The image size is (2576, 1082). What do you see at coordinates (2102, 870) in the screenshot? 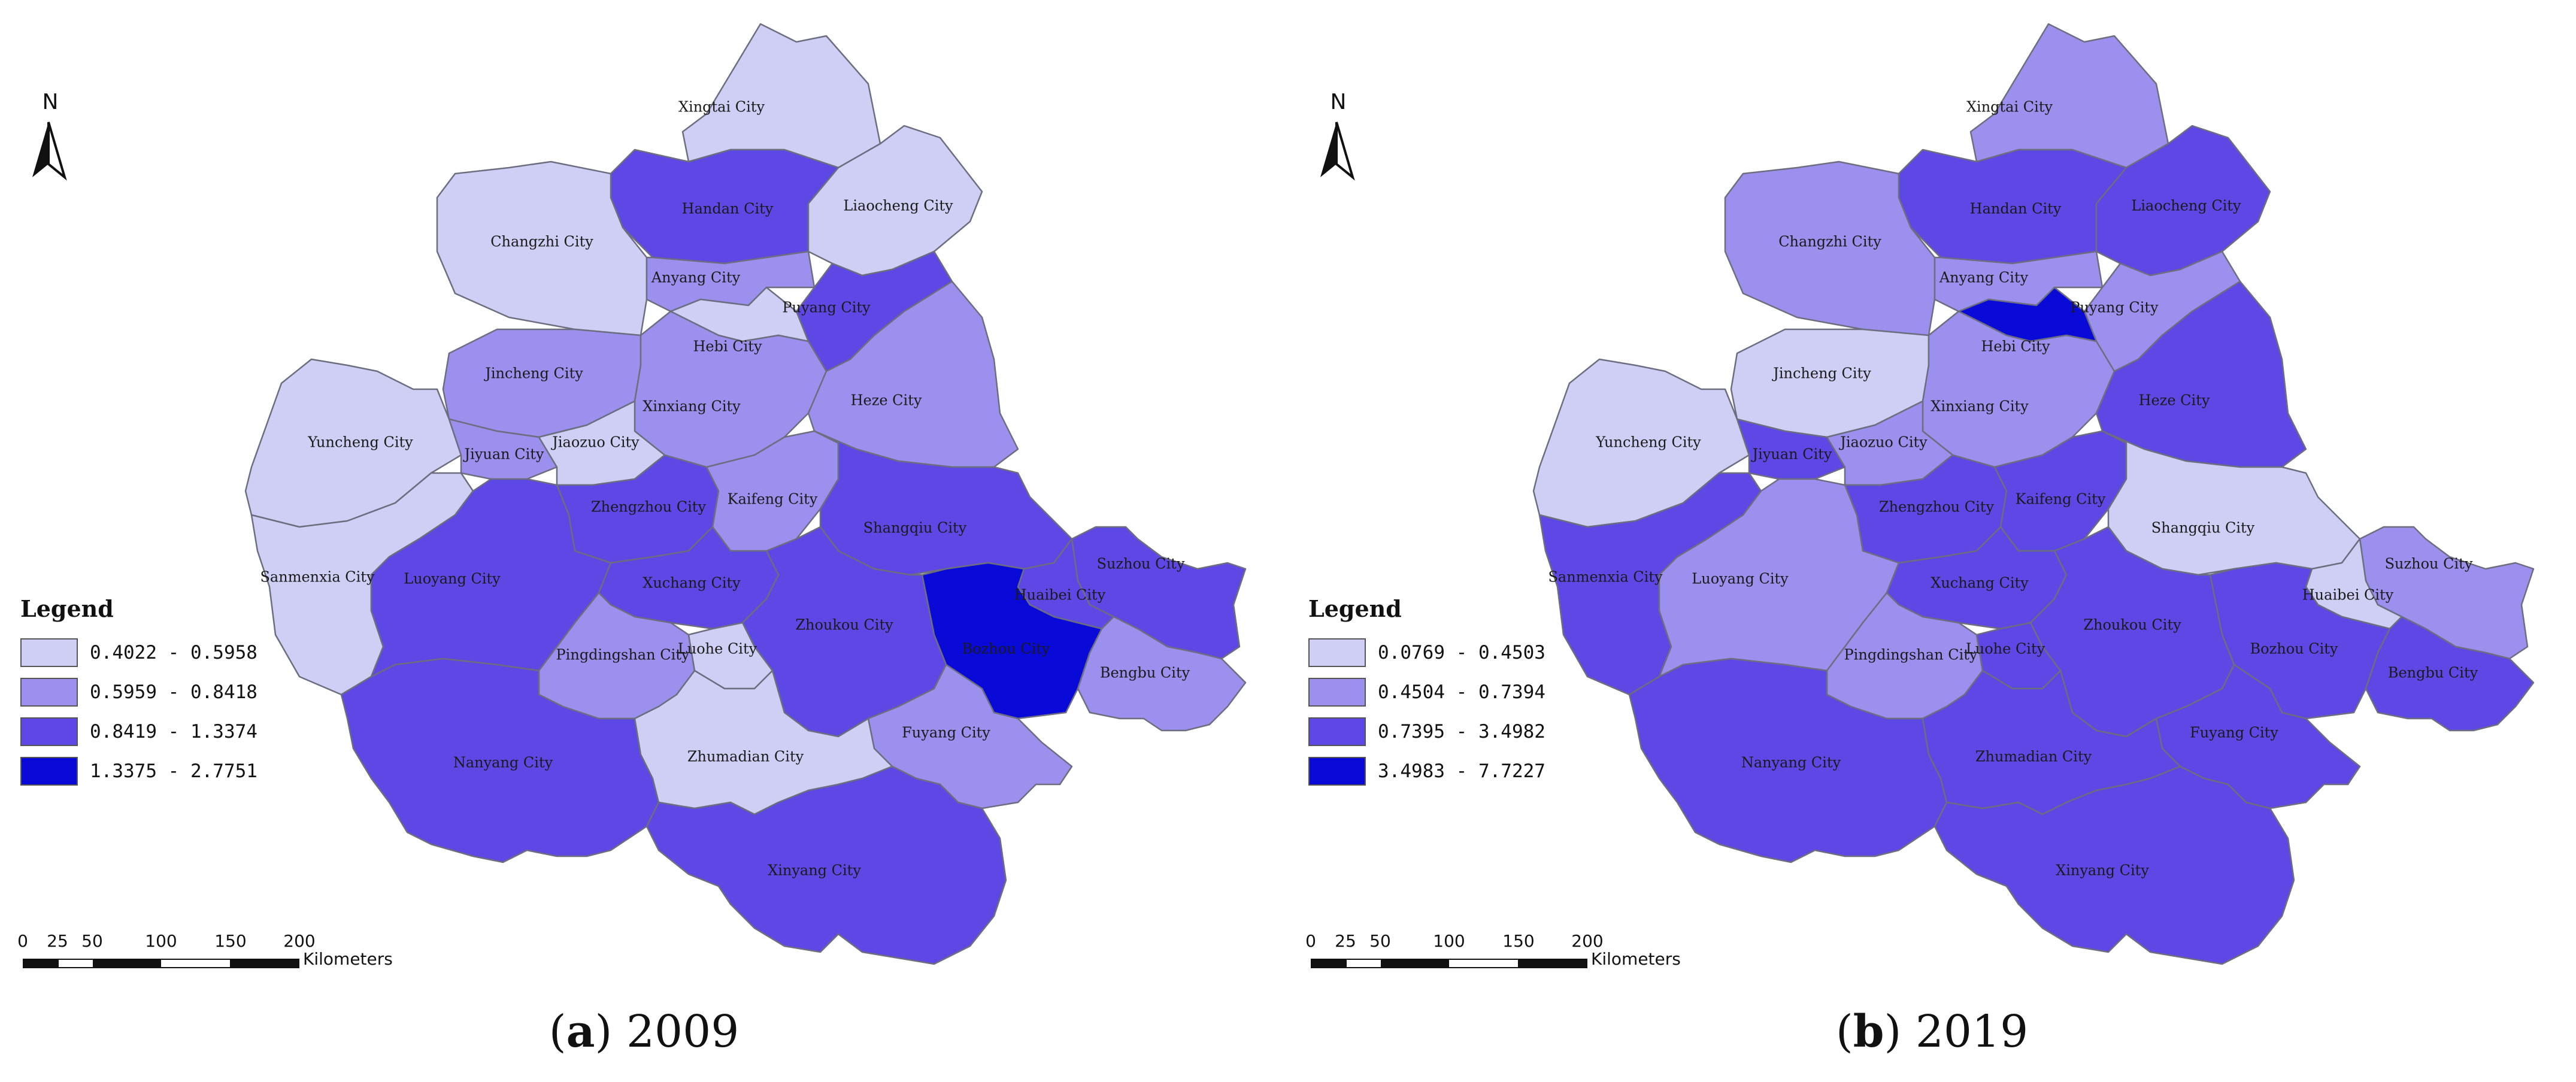
I see `label-xinyang-city: Xinyang City` at bounding box center [2102, 870].